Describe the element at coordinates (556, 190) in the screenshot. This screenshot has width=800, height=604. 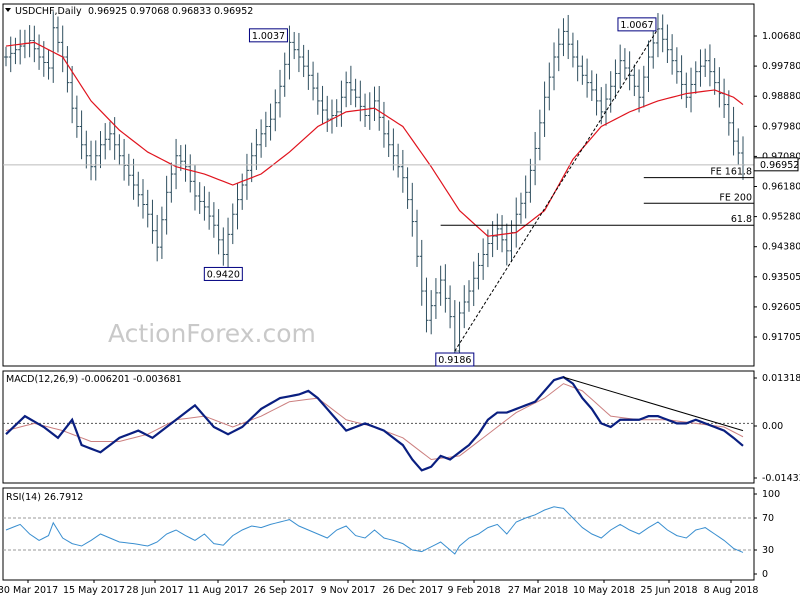
I see `price-trendline` at that location.